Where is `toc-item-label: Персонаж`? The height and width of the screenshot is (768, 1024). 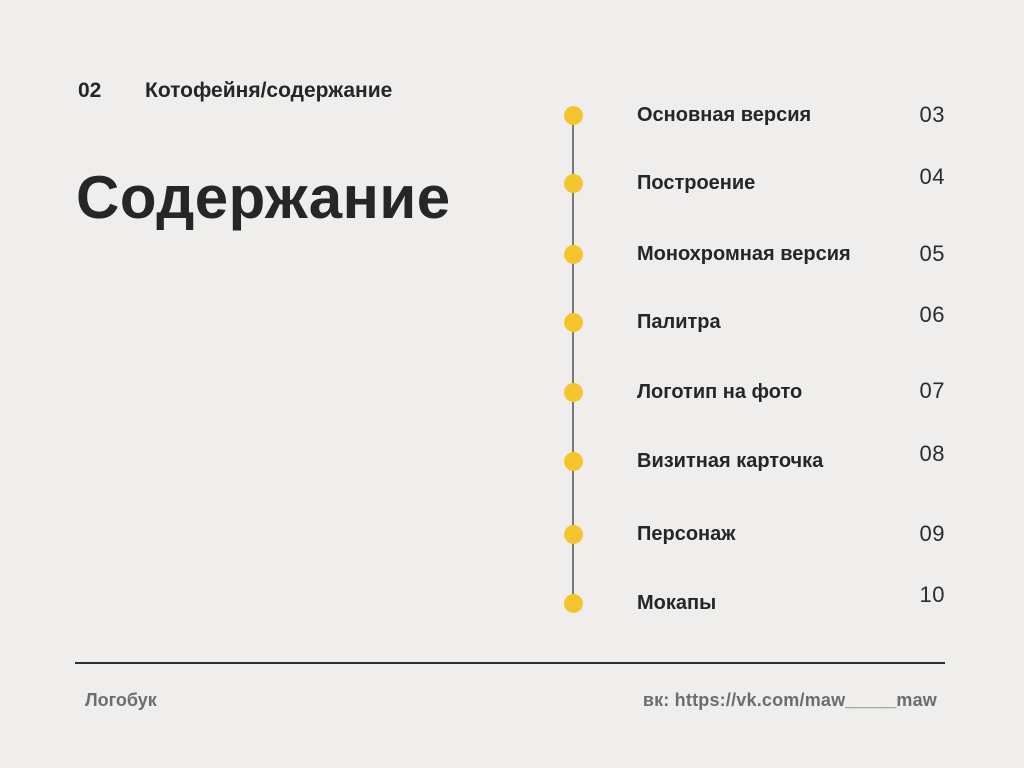 toc-item-label: Персонаж is located at coordinates (686, 533).